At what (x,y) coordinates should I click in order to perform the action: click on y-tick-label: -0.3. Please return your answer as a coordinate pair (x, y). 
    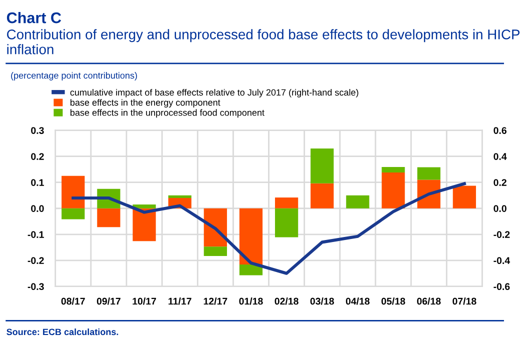
    Looking at the image, I should click on (36, 286).